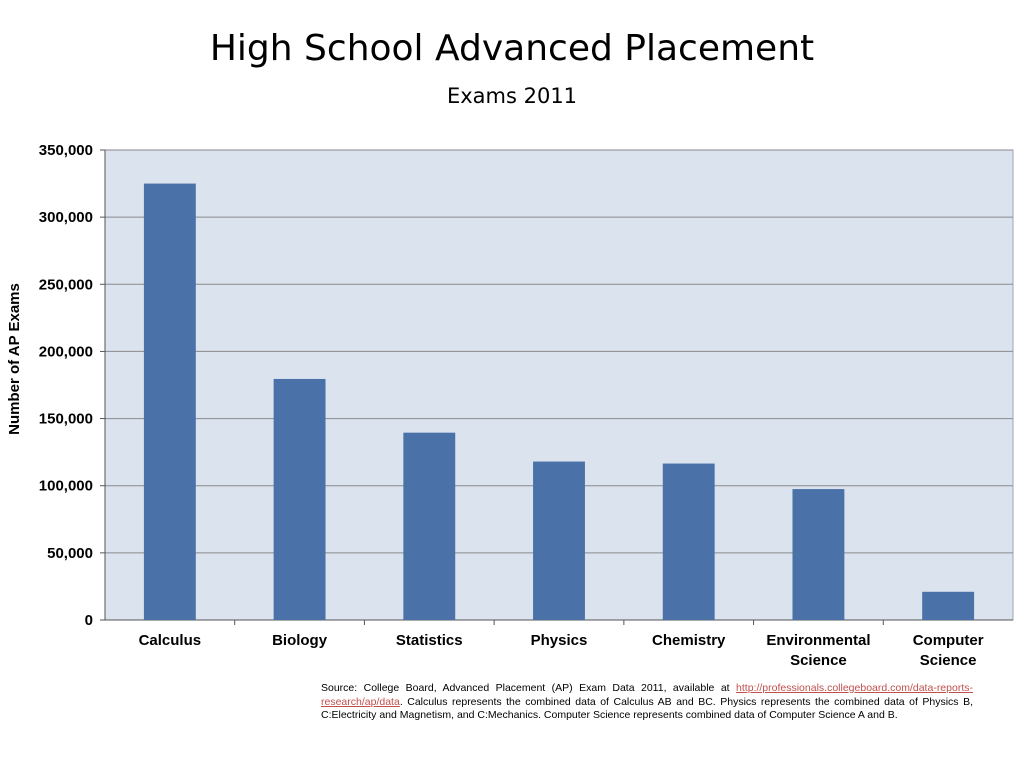 This screenshot has width=1024, height=768. What do you see at coordinates (689, 640) in the screenshot?
I see `x-tick-label: Chemistry` at bounding box center [689, 640].